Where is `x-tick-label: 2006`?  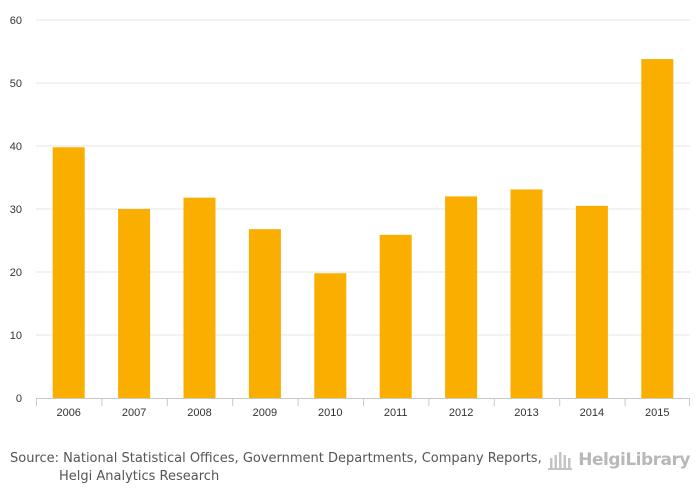 x-tick-label: 2006 is located at coordinates (68, 413).